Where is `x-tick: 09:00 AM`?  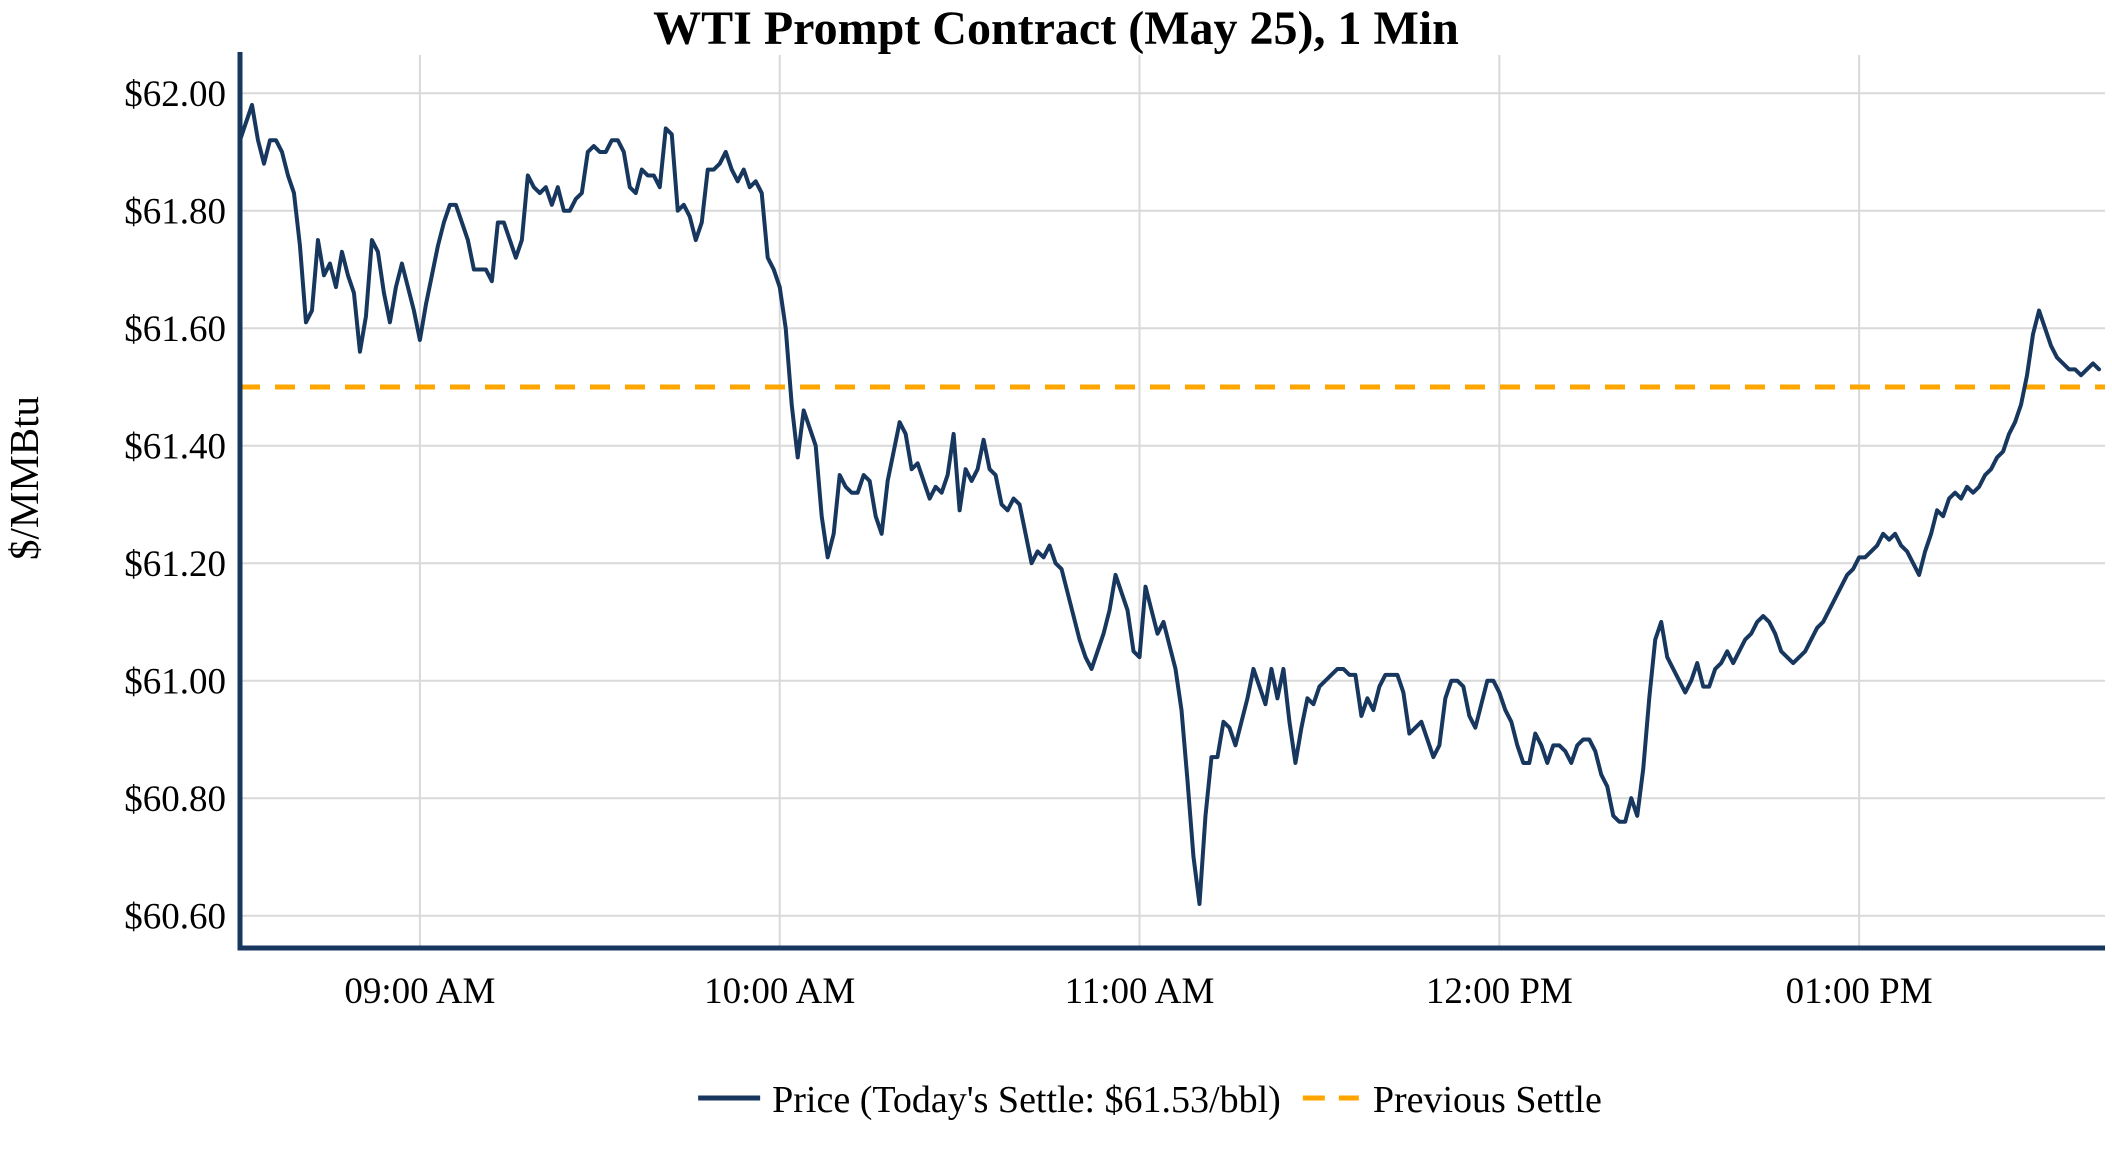 x-tick: 09:00 AM is located at coordinates (419, 991).